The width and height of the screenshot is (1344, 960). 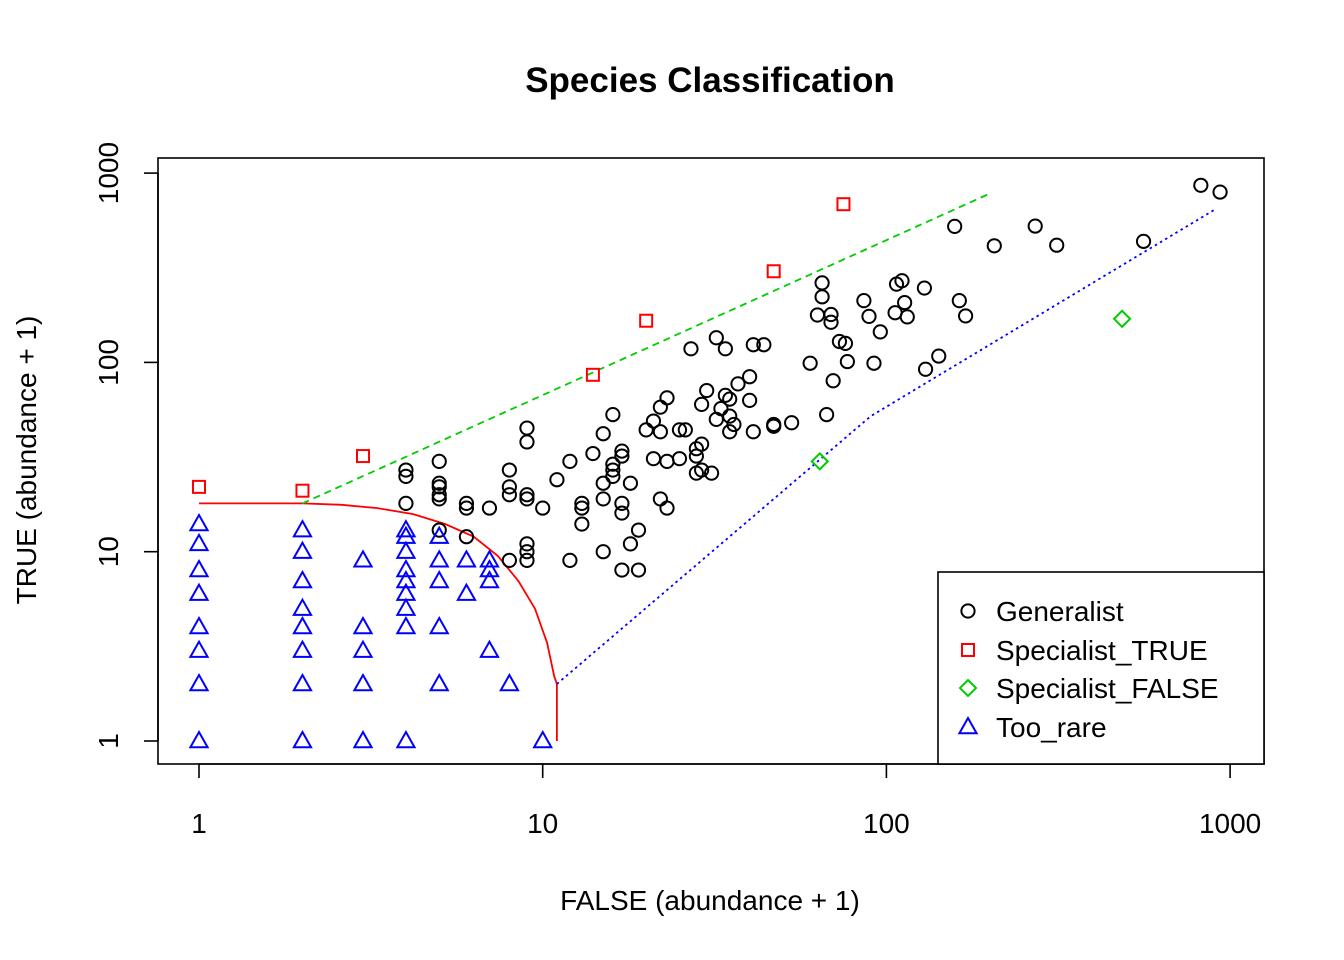 I want to click on chart-title: Species Classification, so click(x=710, y=80).